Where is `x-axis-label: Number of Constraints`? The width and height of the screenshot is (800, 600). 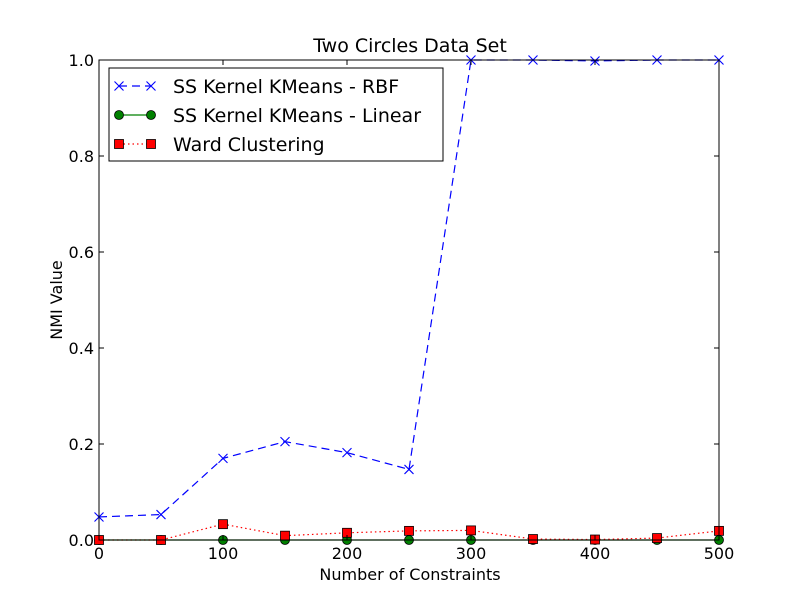
x-axis-label: Number of Constraints is located at coordinates (409, 574).